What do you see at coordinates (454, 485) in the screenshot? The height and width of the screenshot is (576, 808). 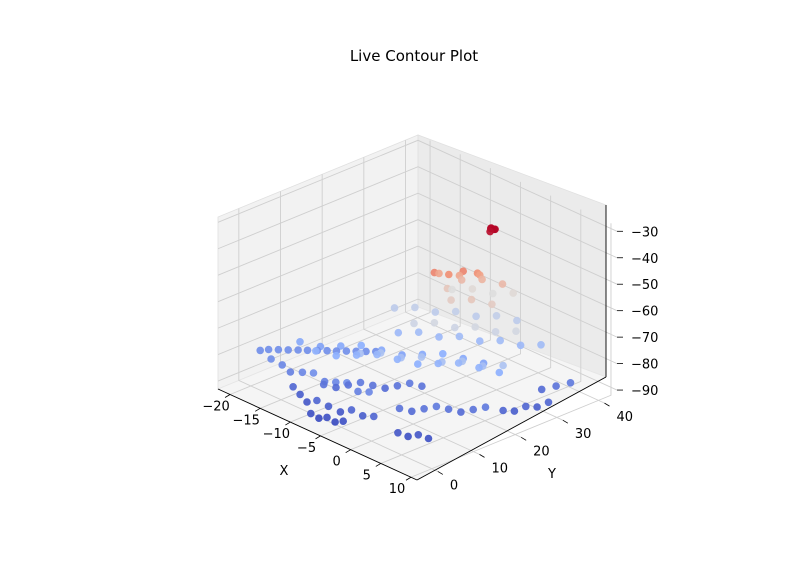 I see `y-tick-label: 0` at bounding box center [454, 485].